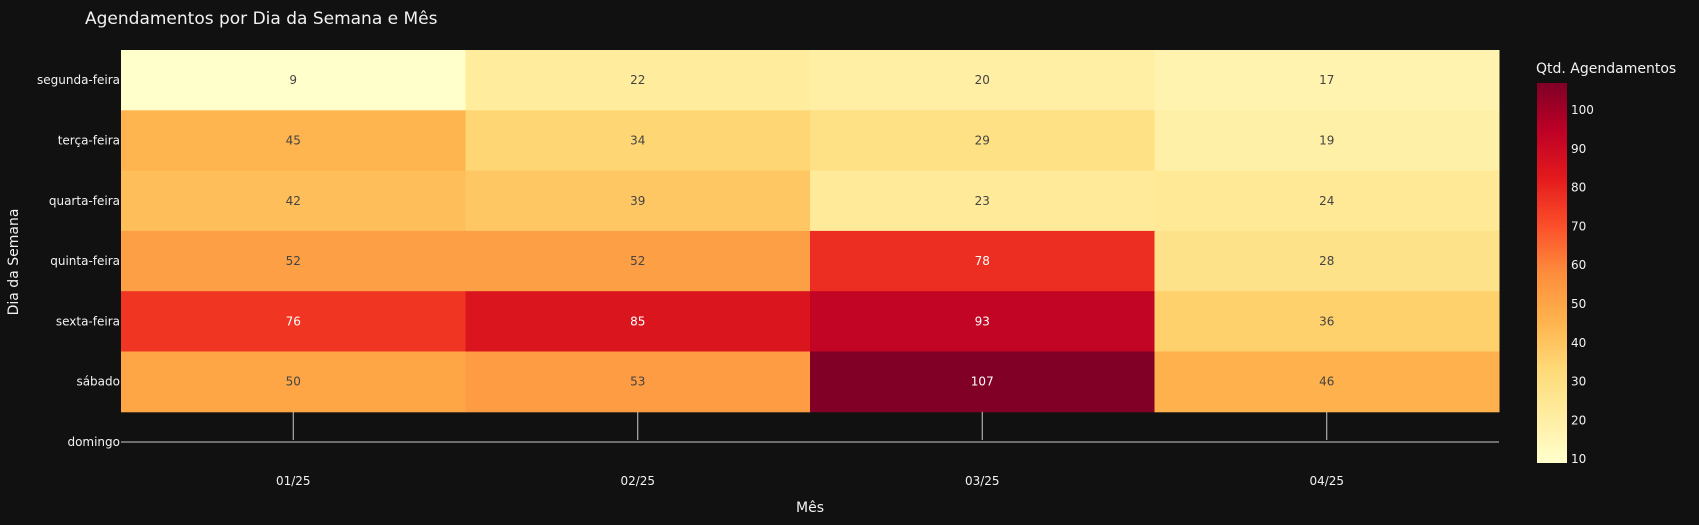  I want to click on colorbar-tick-label: 50, so click(1578, 304).